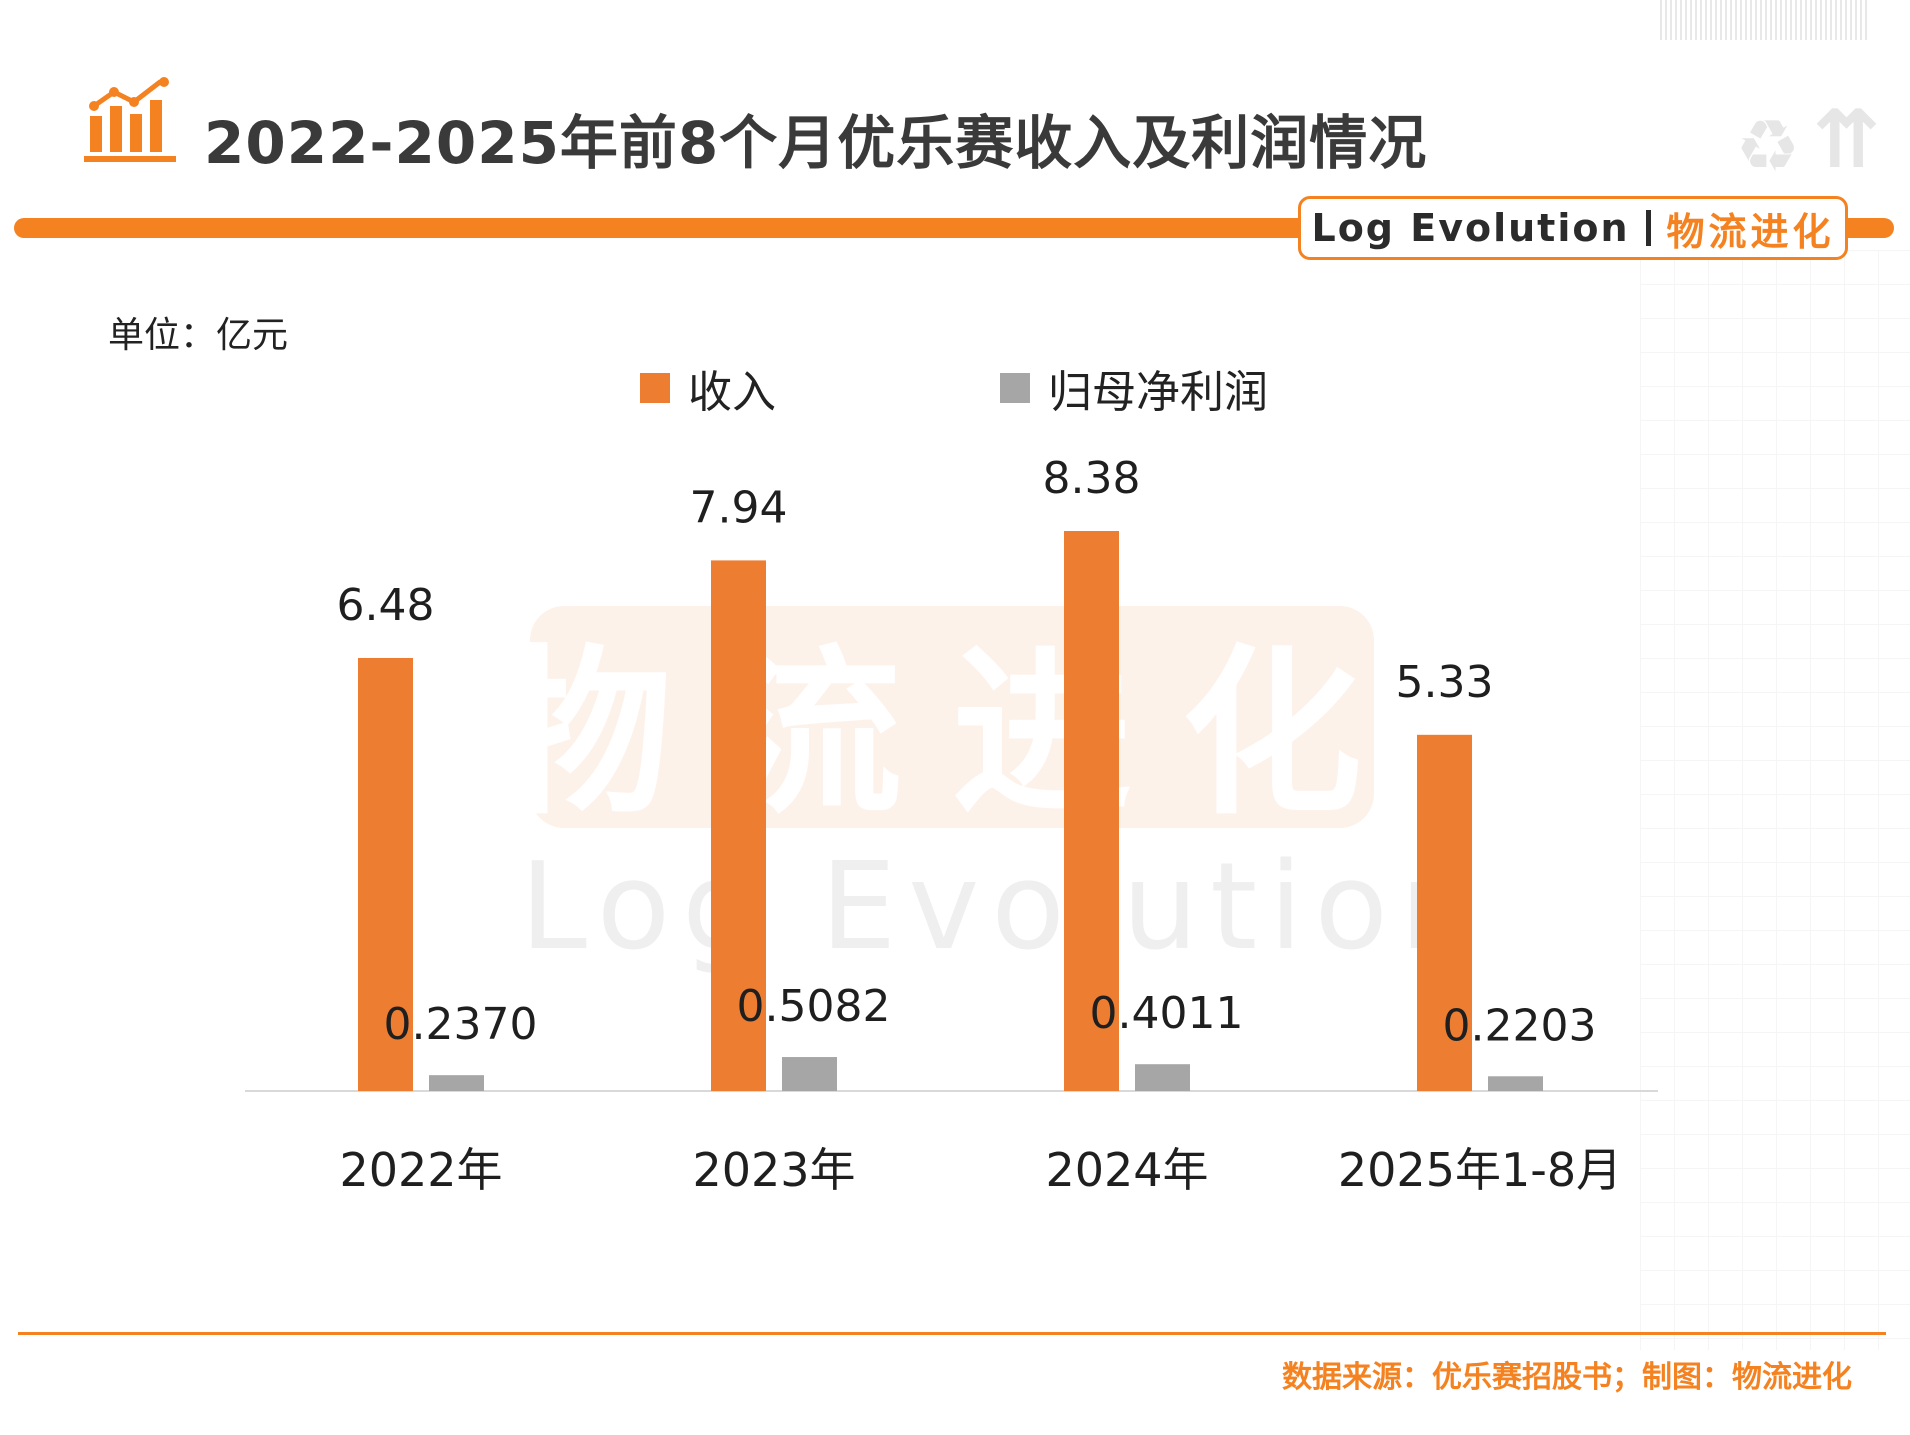  What do you see at coordinates (1092, 478) in the screenshot?
I see `data-label-revenue-2: 8.38` at bounding box center [1092, 478].